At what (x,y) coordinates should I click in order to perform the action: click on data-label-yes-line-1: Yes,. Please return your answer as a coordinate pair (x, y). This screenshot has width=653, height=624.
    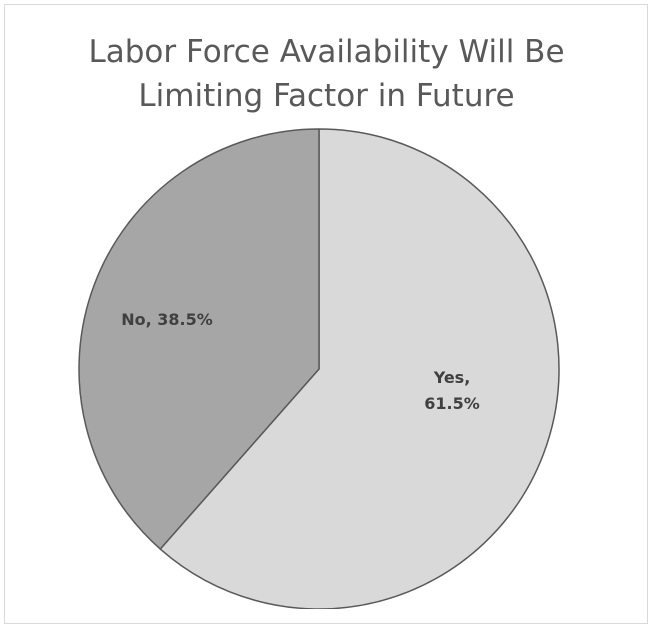
    Looking at the image, I should click on (452, 377).